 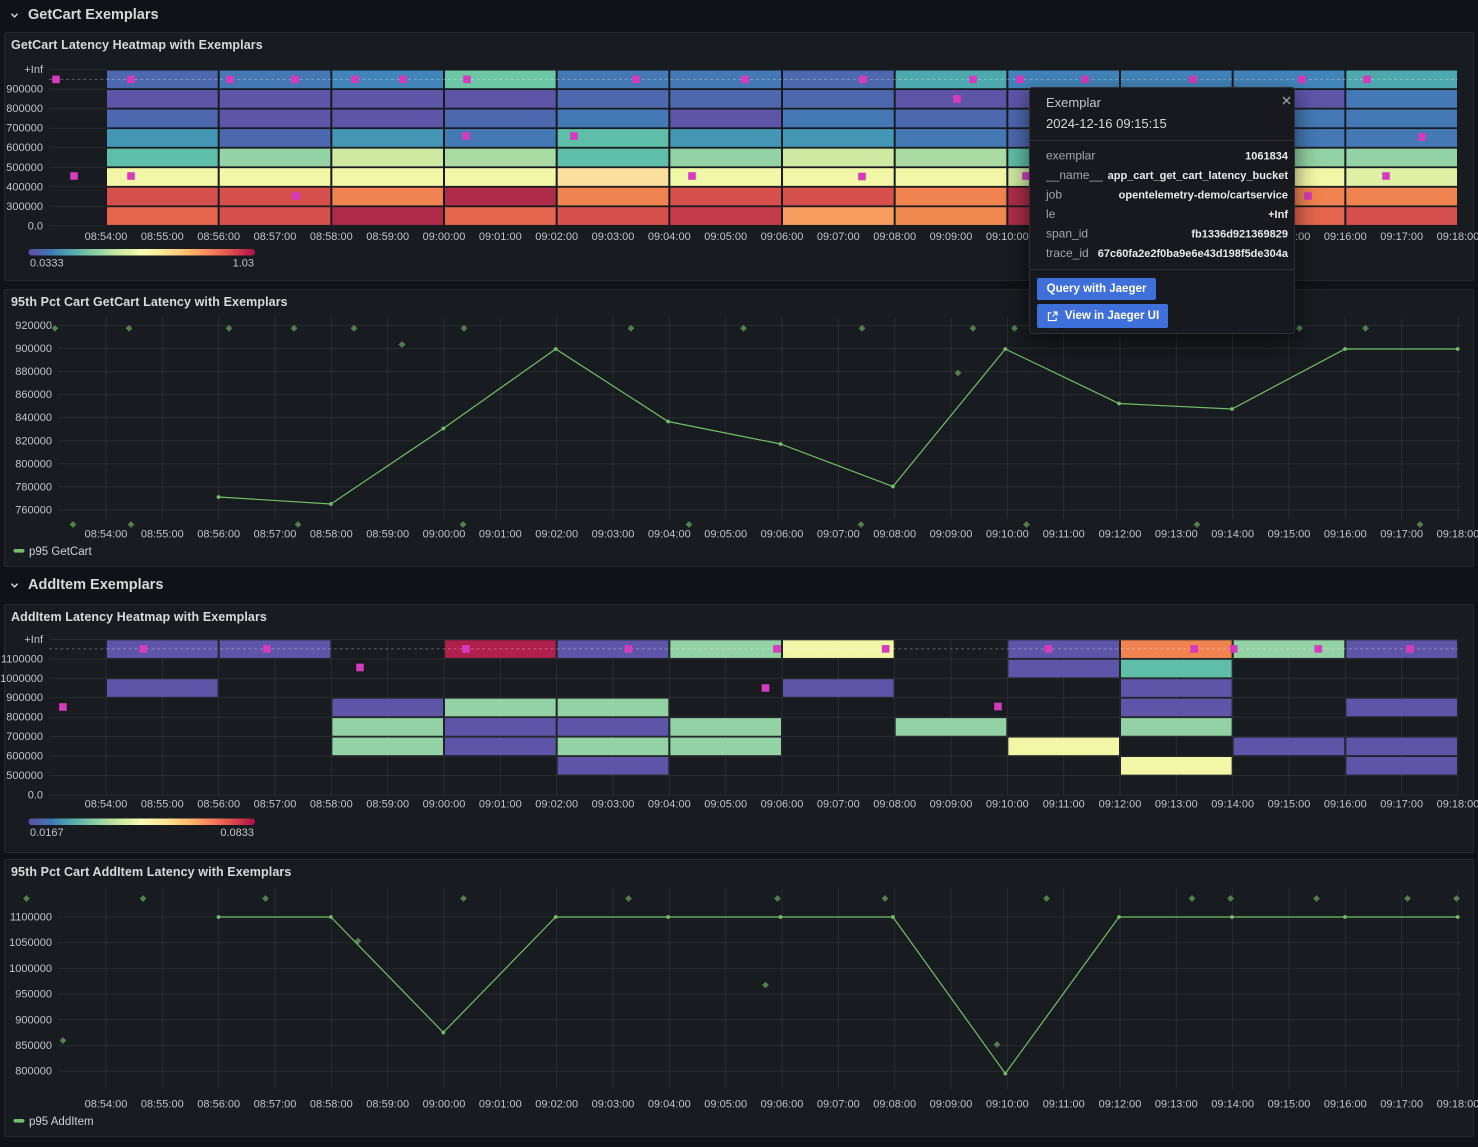 I want to click on svg-text: p95 AddItem, so click(x=61, y=1122).